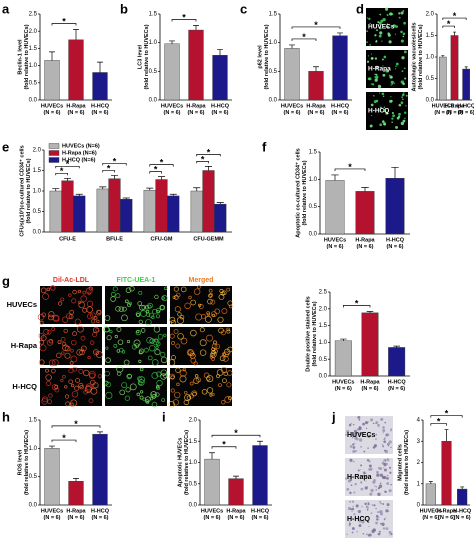 The height and width of the screenshot is (544, 474). What do you see at coordinates (6, 8) in the screenshot?
I see `panel-label: a` at bounding box center [6, 8].